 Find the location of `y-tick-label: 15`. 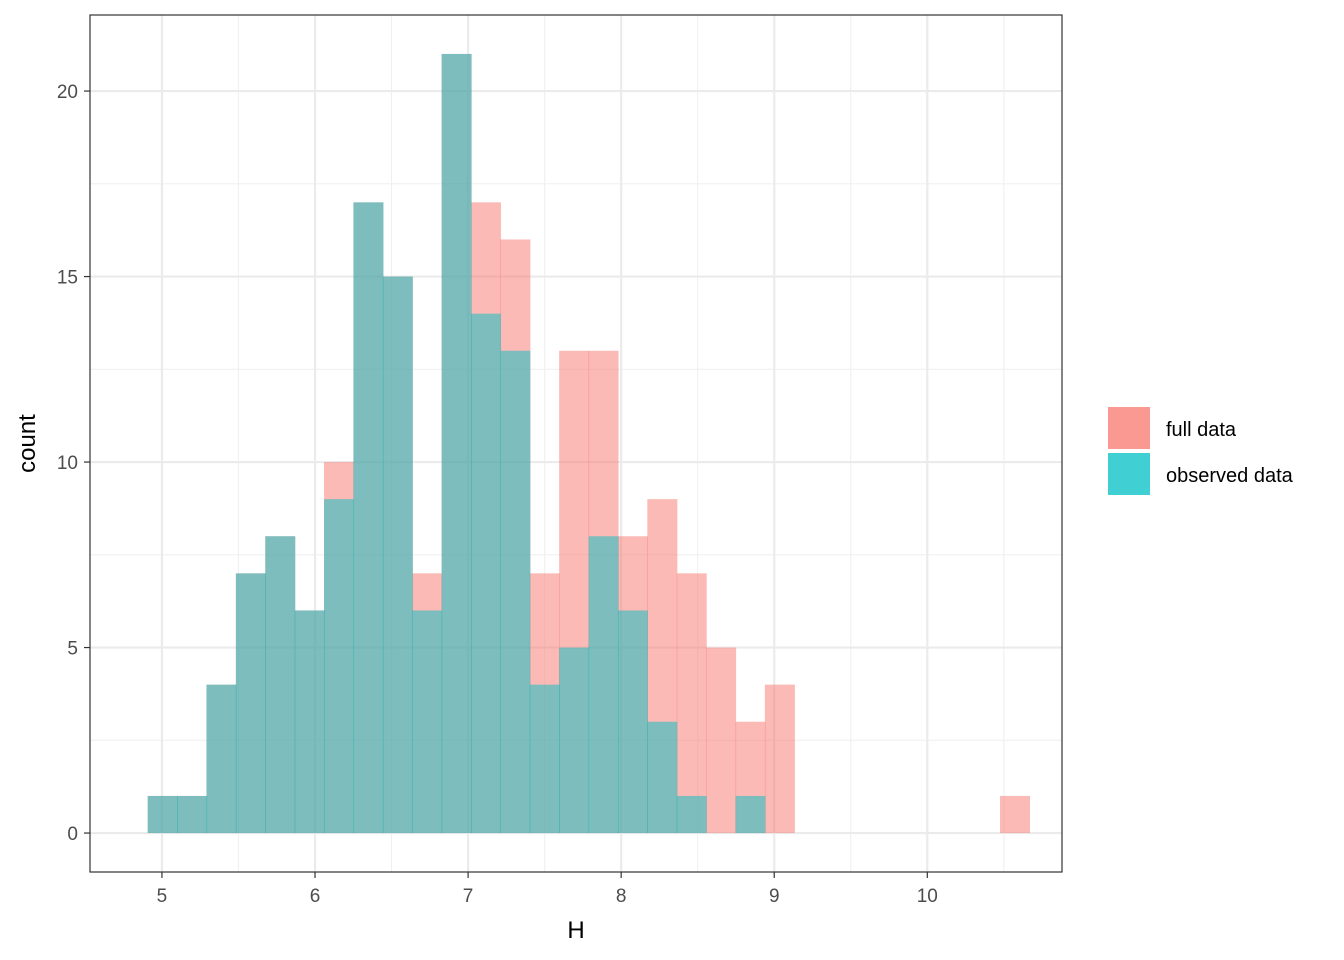

y-tick-label: 15 is located at coordinates (67, 278).